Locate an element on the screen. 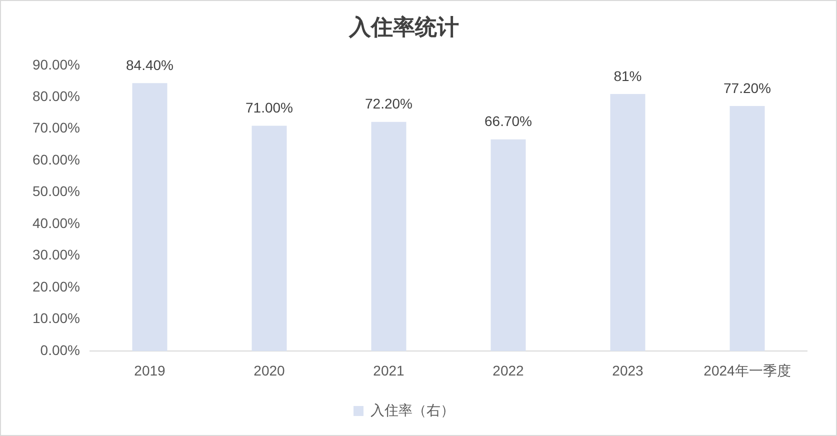 The width and height of the screenshot is (837, 436). y-tick-label: 40.00% is located at coordinates (56, 222).